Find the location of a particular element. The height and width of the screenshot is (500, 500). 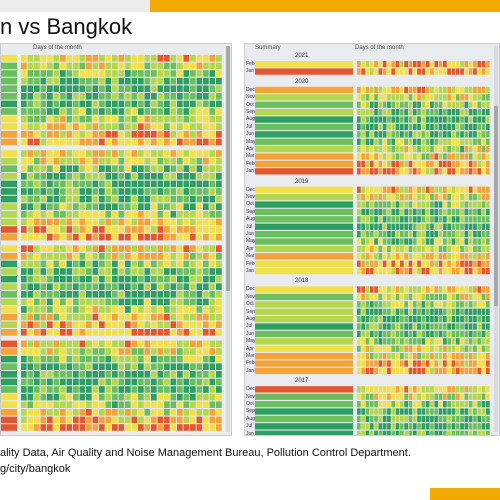

month-label: Jul is located at coordinates (249, 426).